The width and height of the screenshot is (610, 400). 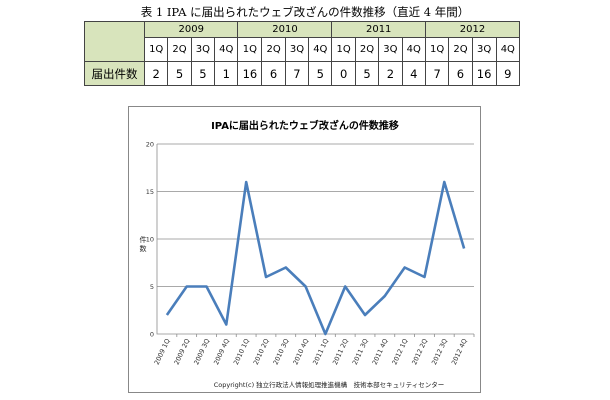 I want to click on y-tick-label: 10, so click(x=150, y=240).